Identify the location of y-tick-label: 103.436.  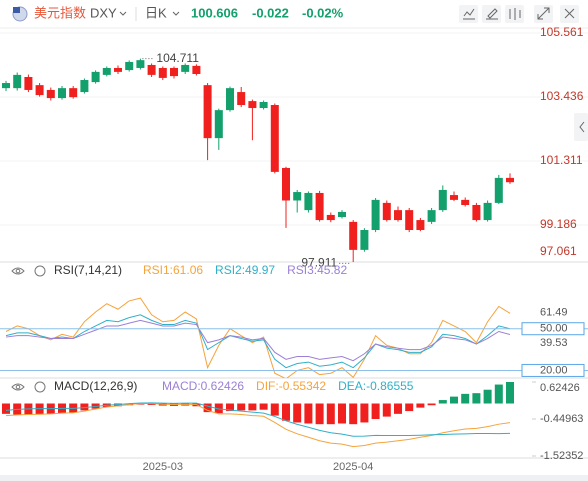
(562, 96).